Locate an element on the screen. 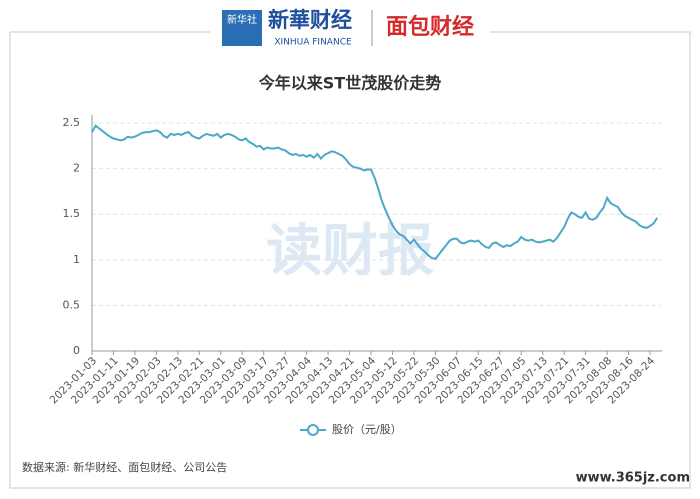 Image resolution: width=700 pixels, height=499 pixels. watermark: 读财报 is located at coordinates (350, 251).